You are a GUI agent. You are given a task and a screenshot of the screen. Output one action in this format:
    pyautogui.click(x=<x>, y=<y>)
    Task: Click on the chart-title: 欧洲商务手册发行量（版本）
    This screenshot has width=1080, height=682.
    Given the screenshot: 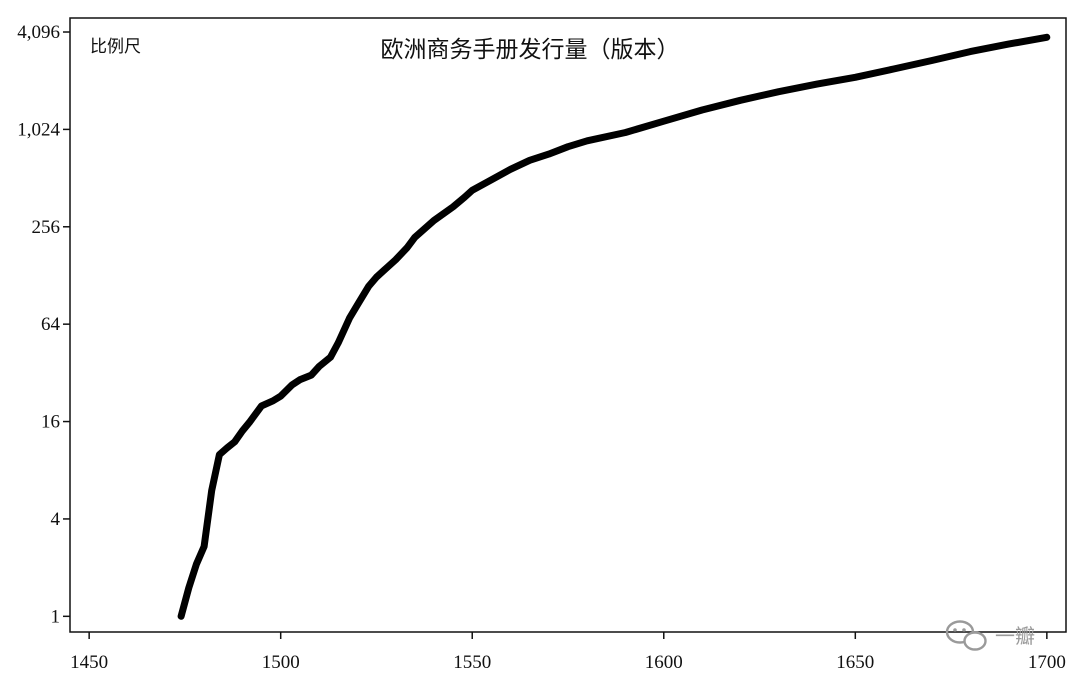 What is the action you would take?
    pyautogui.click(x=530, y=50)
    